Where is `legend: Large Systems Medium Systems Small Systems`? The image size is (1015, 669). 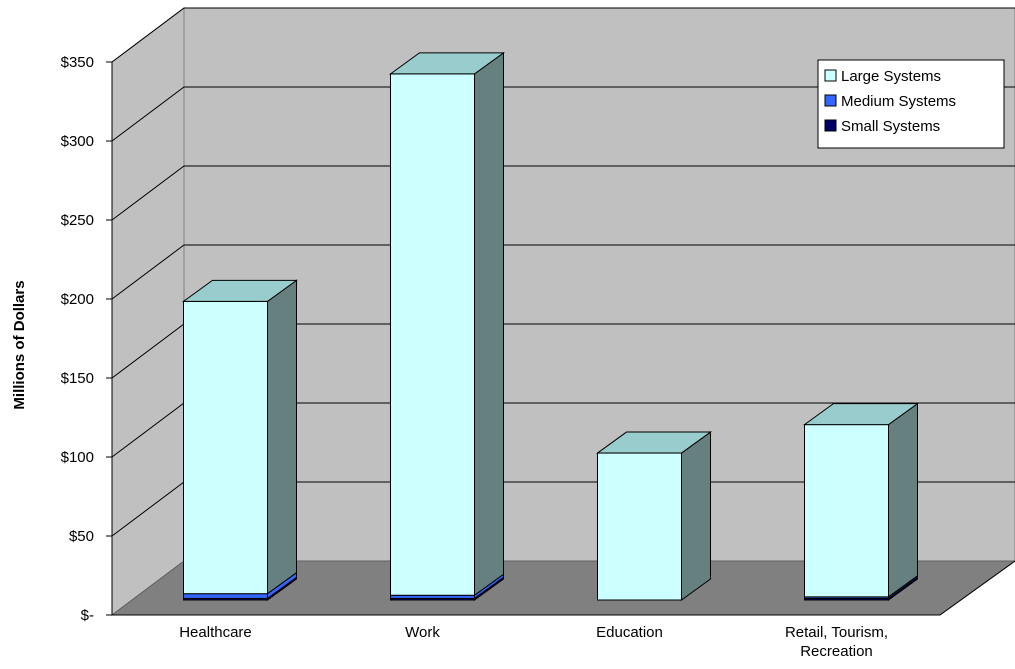
legend: Large Systems Medium Systems Small Systems is located at coordinates (911, 104).